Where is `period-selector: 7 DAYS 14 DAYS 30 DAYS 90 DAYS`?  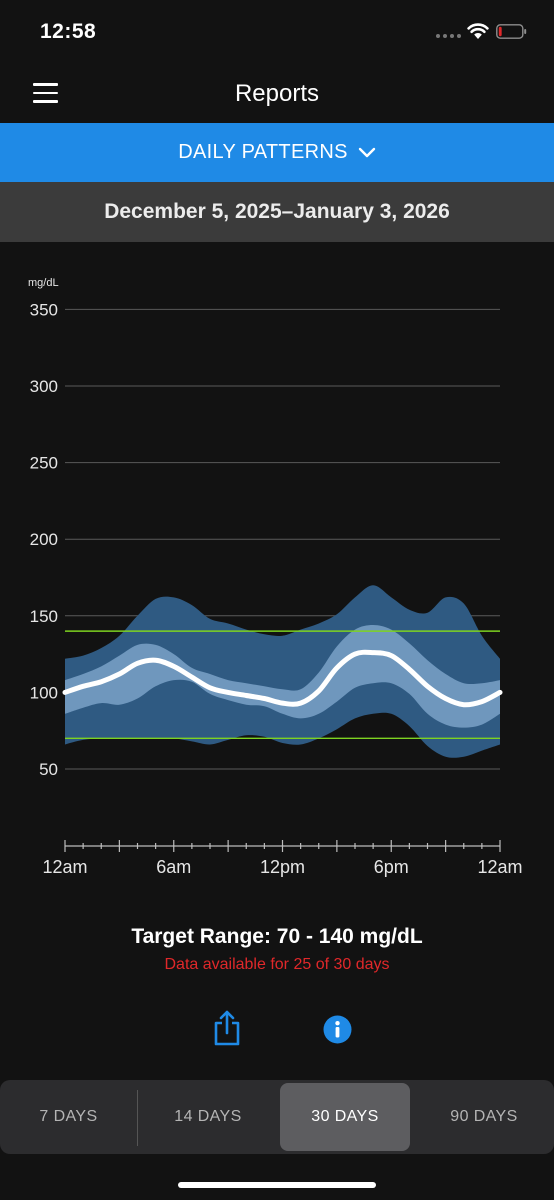 period-selector: 7 DAYS 14 DAYS 30 DAYS 90 DAYS is located at coordinates (277, 1117).